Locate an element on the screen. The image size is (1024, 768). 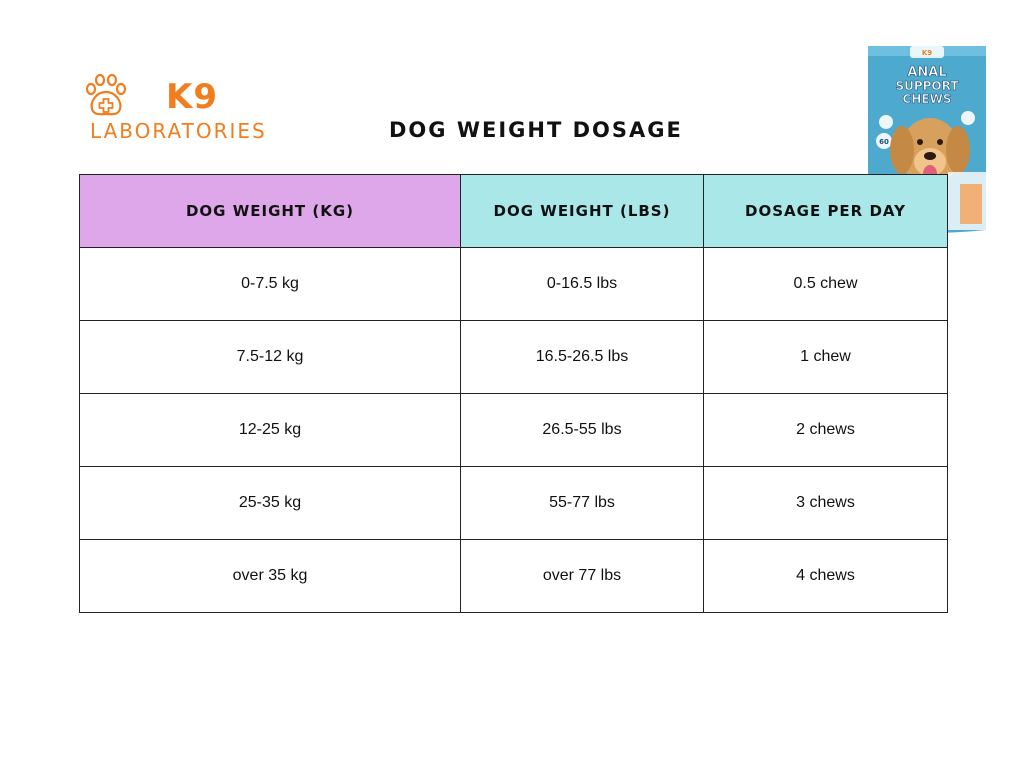
header-dosage: DOSAGE PER DAY is located at coordinates (825, 211).